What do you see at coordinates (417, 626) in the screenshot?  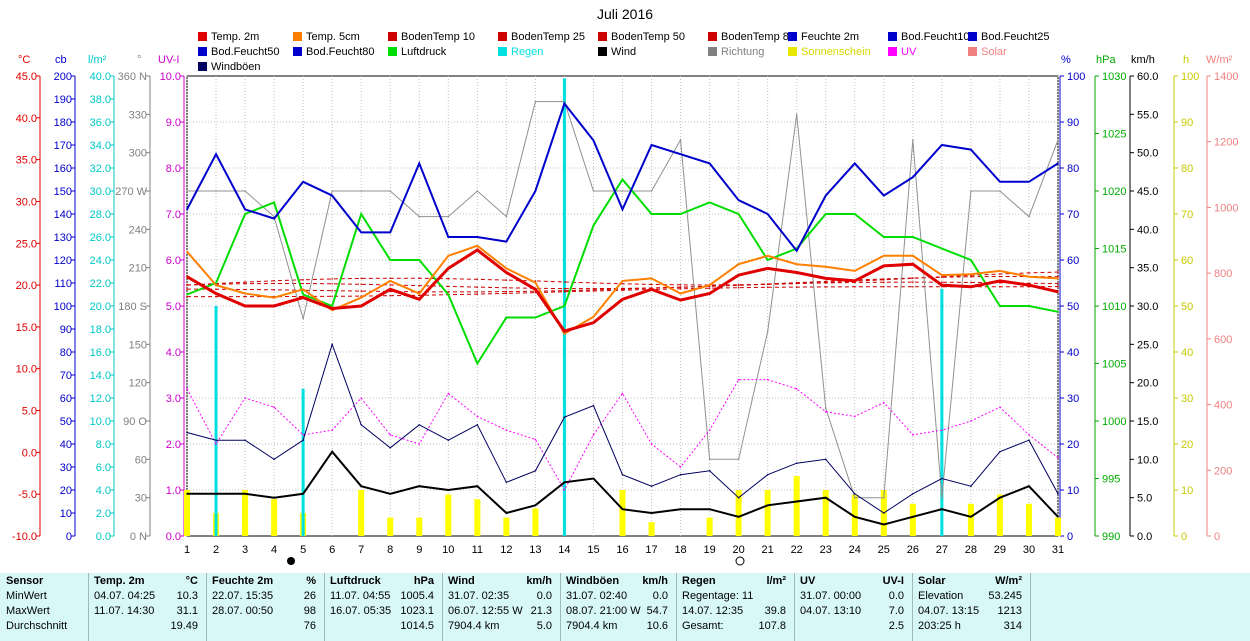 I see `stats-row-value: 1014.5` at bounding box center [417, 626].